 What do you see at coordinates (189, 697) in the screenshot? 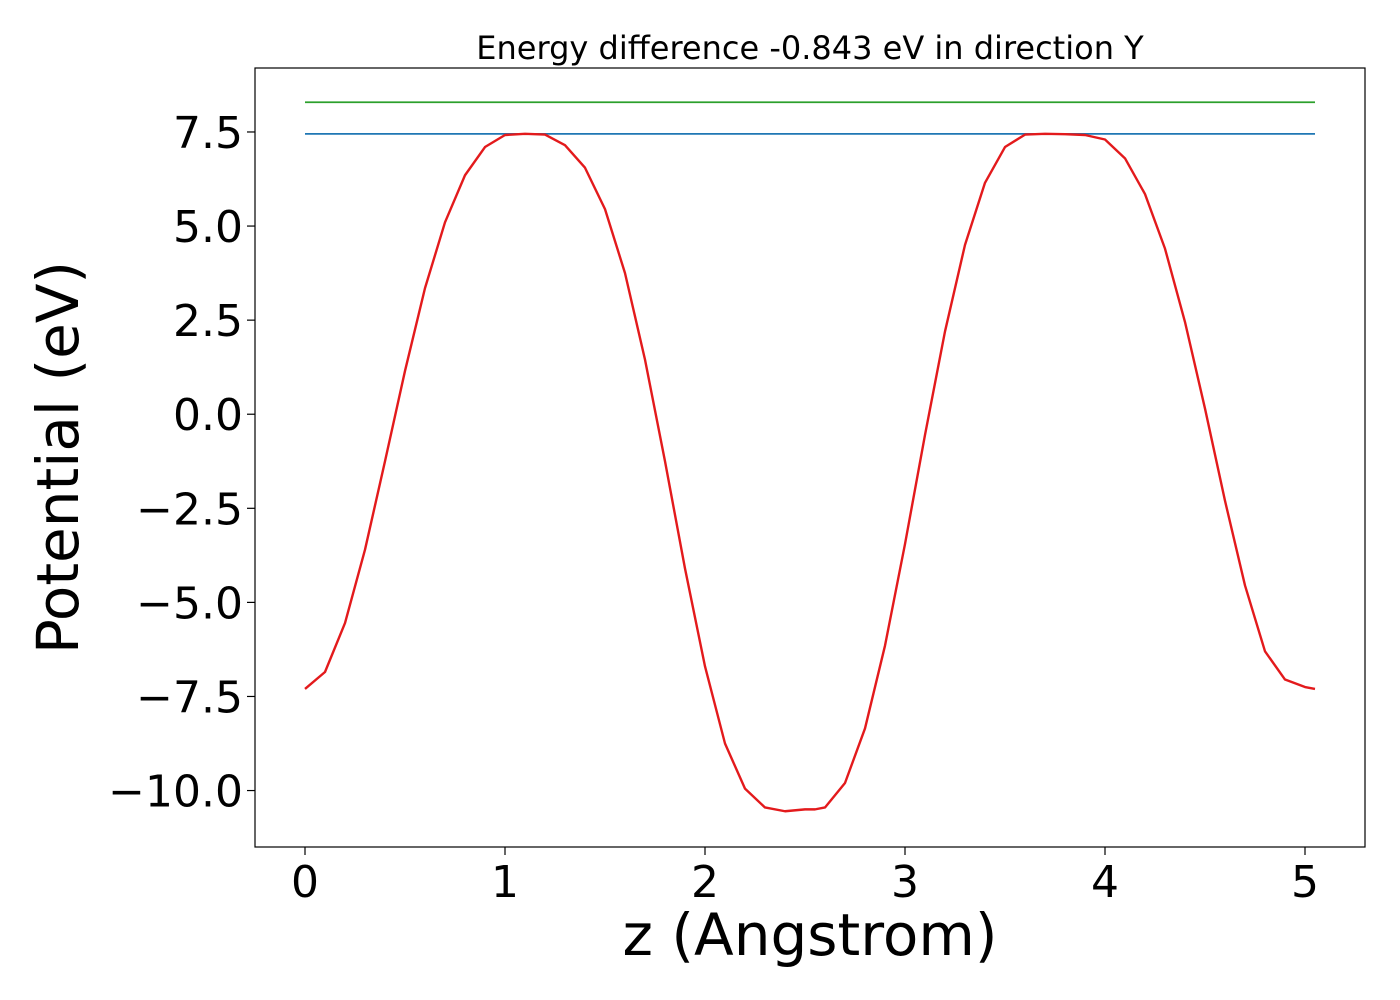
I see `y-tick-label: −7.5` at bounding box center [189, 697].